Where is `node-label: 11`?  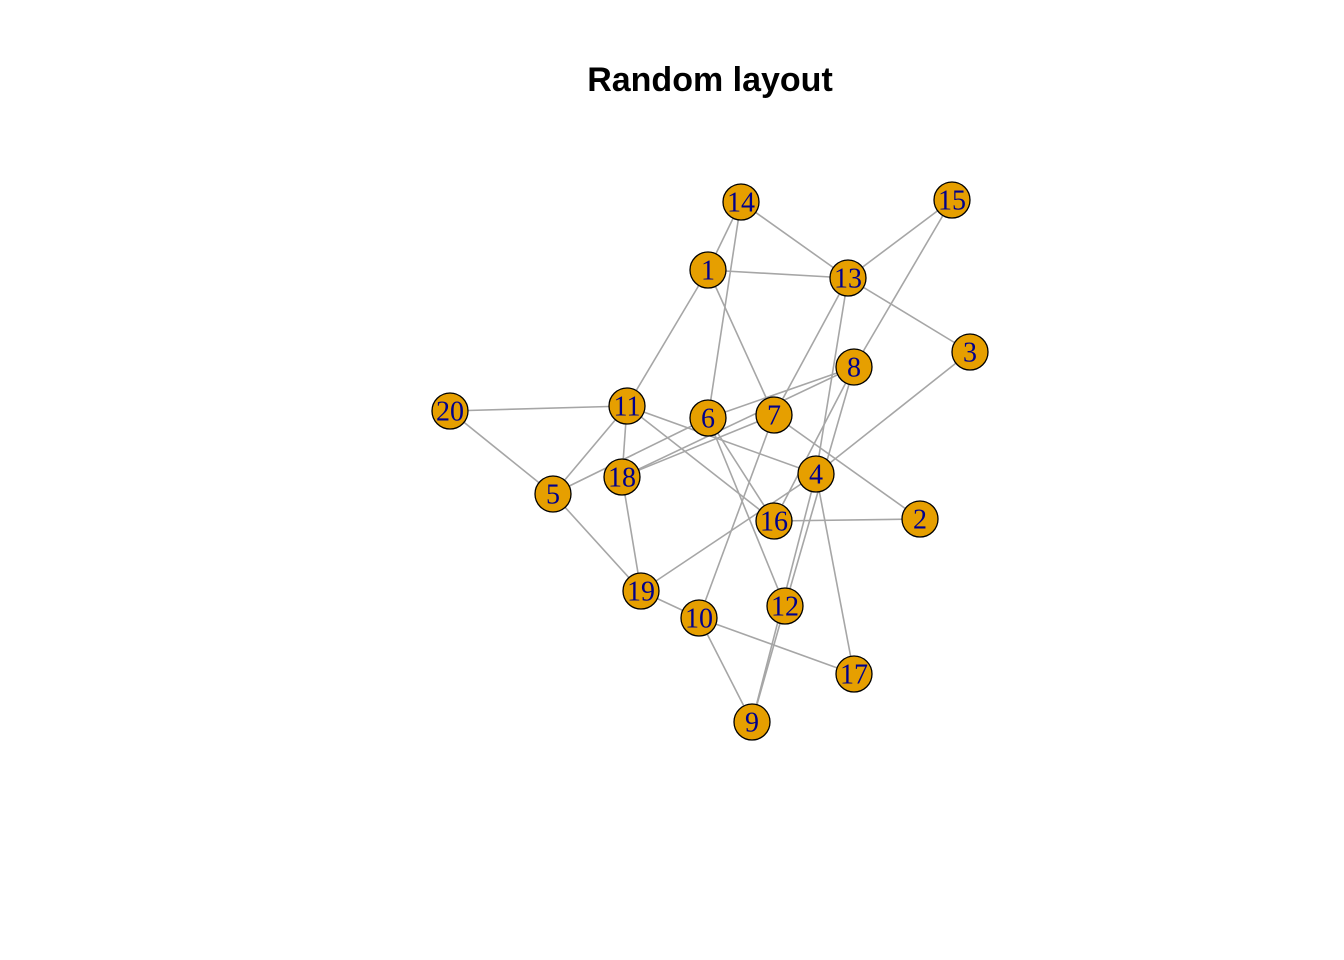 node-label: 11 is located at coordinates (627, 407).